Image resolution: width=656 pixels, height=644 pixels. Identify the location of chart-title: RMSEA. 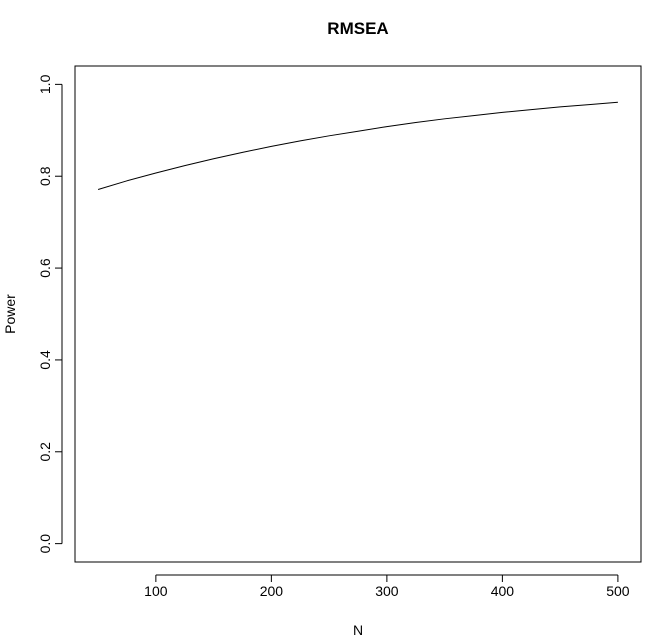
(357, 28).